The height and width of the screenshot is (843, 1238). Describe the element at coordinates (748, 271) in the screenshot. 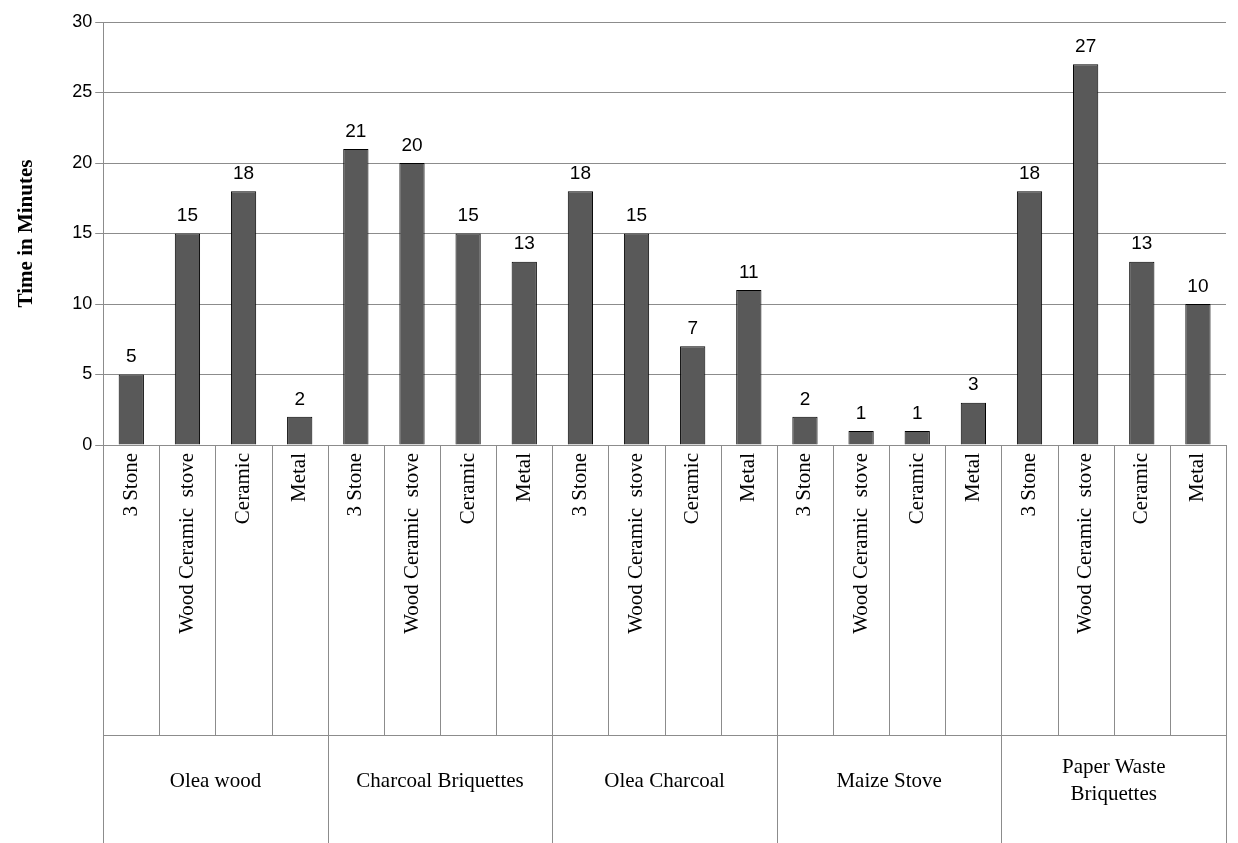

I see `data-label: 11` at that location.